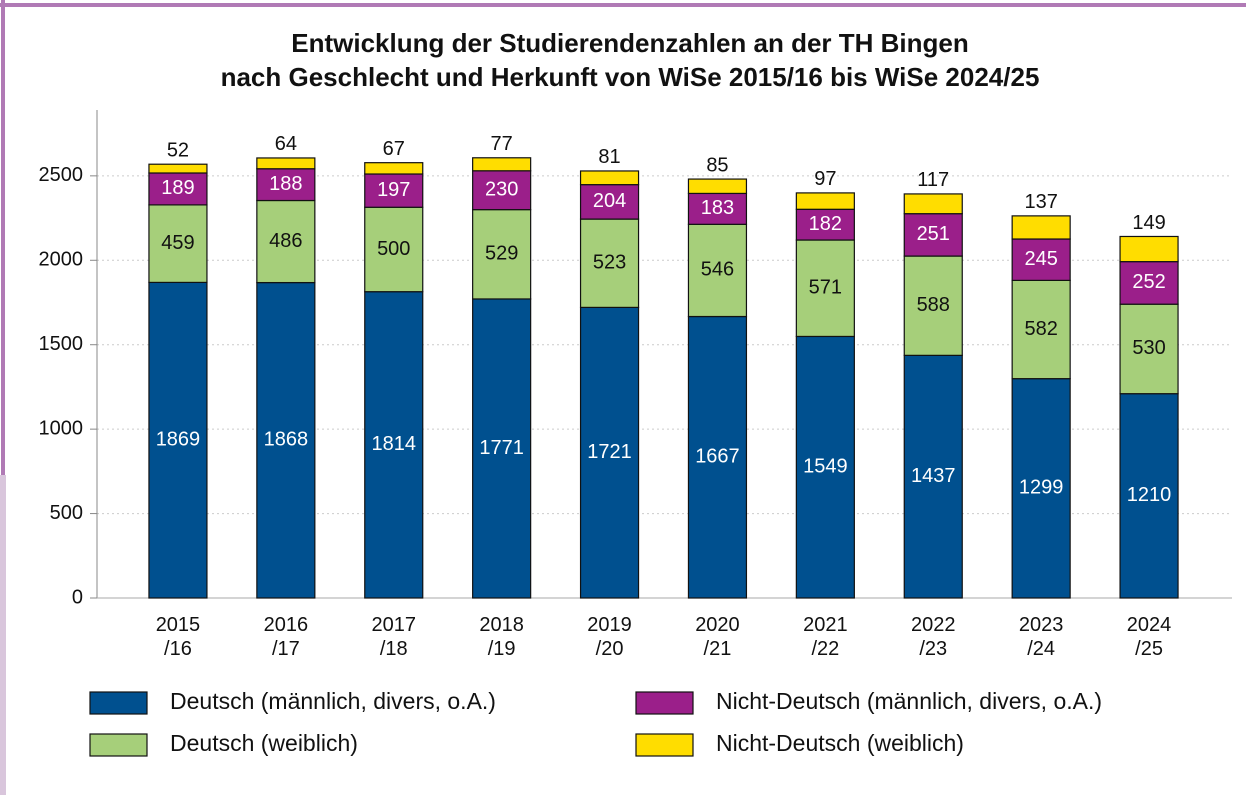  Describe the element at coordinates (264, 743) in the screenshot. I see `legend-label: Deutsch (weiblich)` at that location.